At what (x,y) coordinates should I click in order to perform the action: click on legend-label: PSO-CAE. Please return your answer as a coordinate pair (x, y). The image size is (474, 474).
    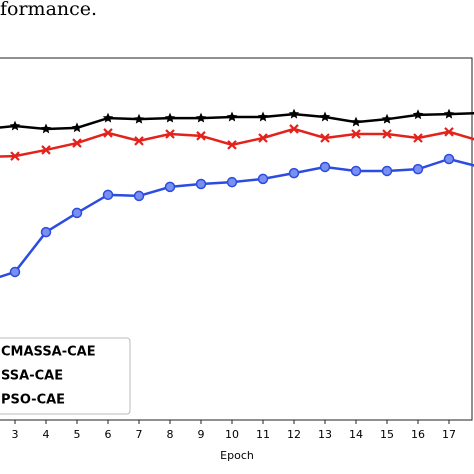
    Looking at the image, I should click on (33, 400).